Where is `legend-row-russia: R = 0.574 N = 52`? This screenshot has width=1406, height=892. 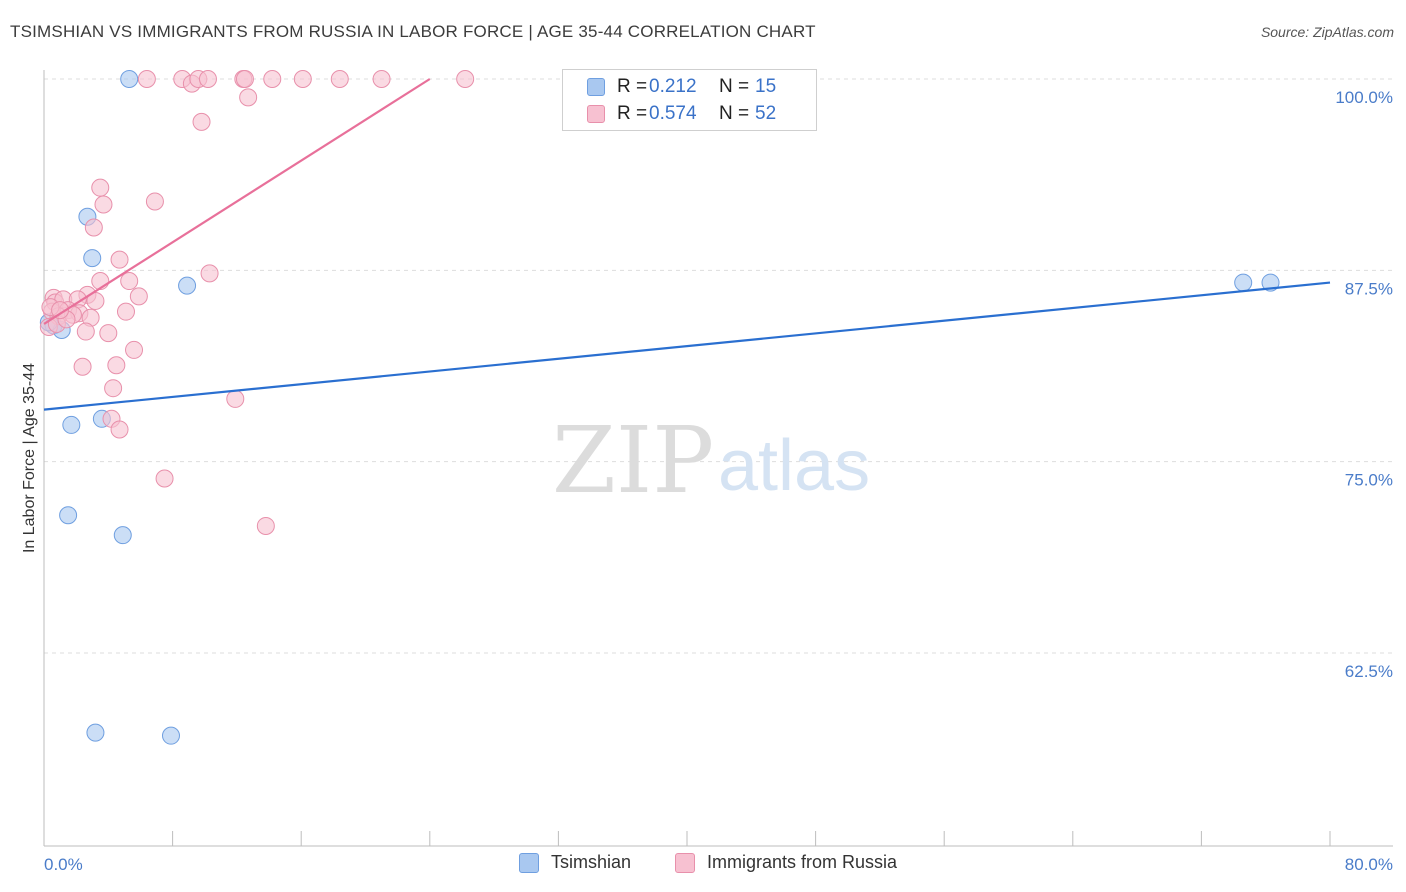
legend-row-russia: R = 0.574 N = 52 is located at coordinates (681, 114).